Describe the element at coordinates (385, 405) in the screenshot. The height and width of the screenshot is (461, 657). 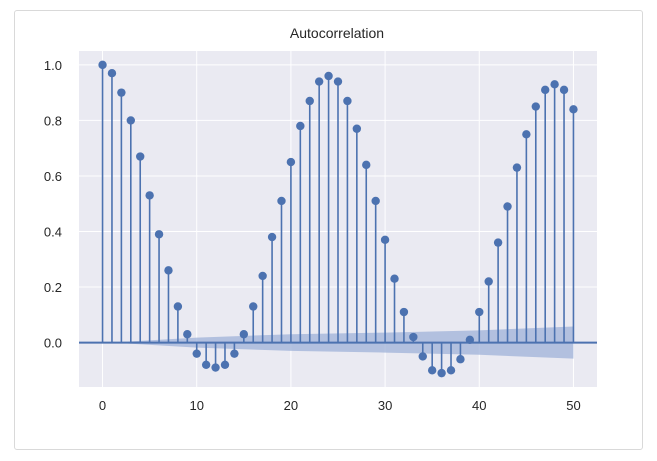
I see `x-tick-label: 30` at that location.